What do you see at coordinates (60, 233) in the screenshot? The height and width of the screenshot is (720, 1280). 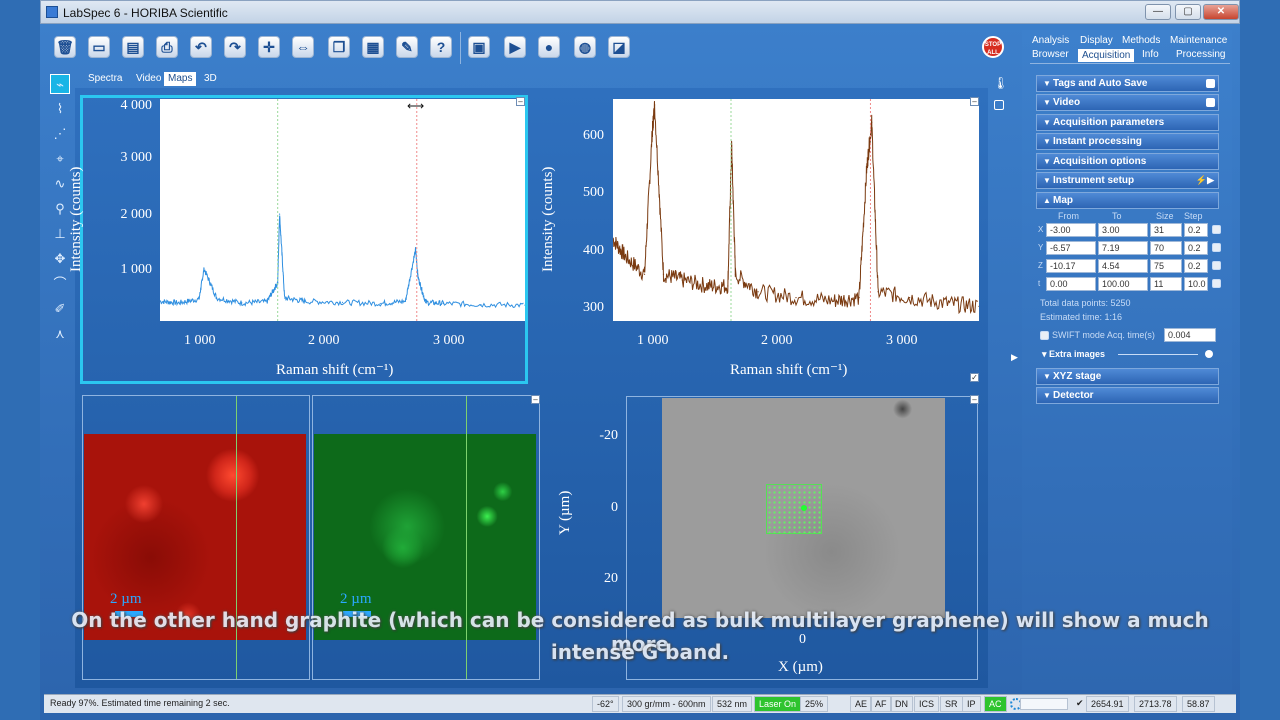 I see `baseline-icon: ⊥` at bounding box center [60, 233].